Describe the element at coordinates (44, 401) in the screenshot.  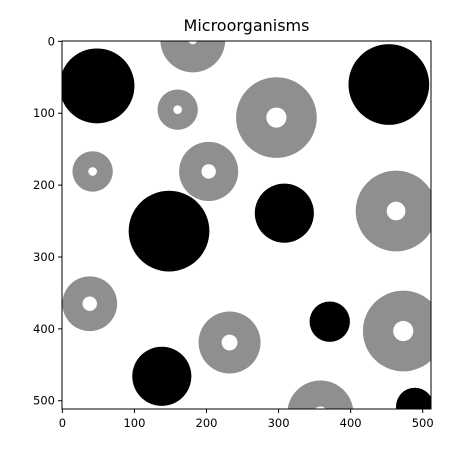
I see `y-tick-label: 500` at that location.